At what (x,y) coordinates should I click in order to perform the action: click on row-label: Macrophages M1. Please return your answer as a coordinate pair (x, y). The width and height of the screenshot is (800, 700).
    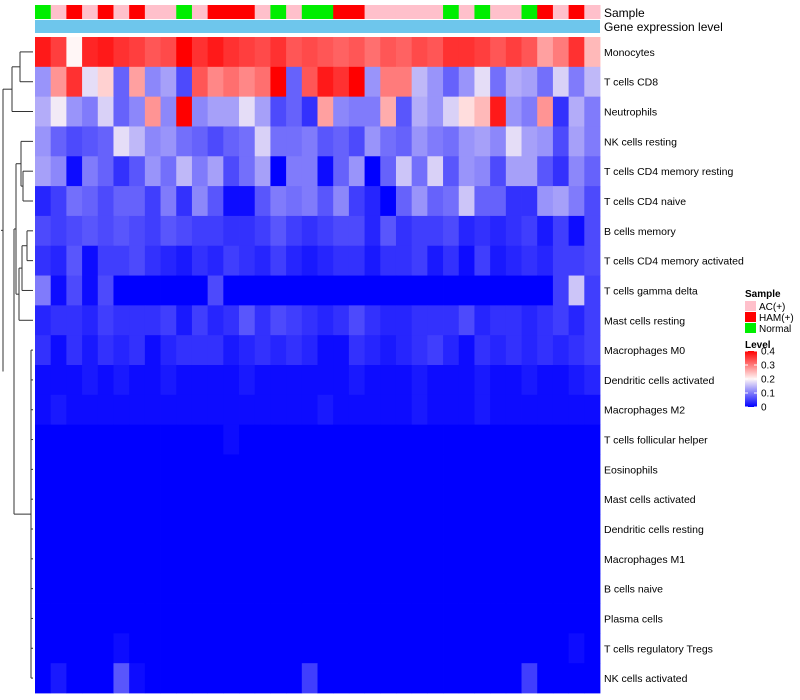
    Looking at the image, I should click on (644, 560).